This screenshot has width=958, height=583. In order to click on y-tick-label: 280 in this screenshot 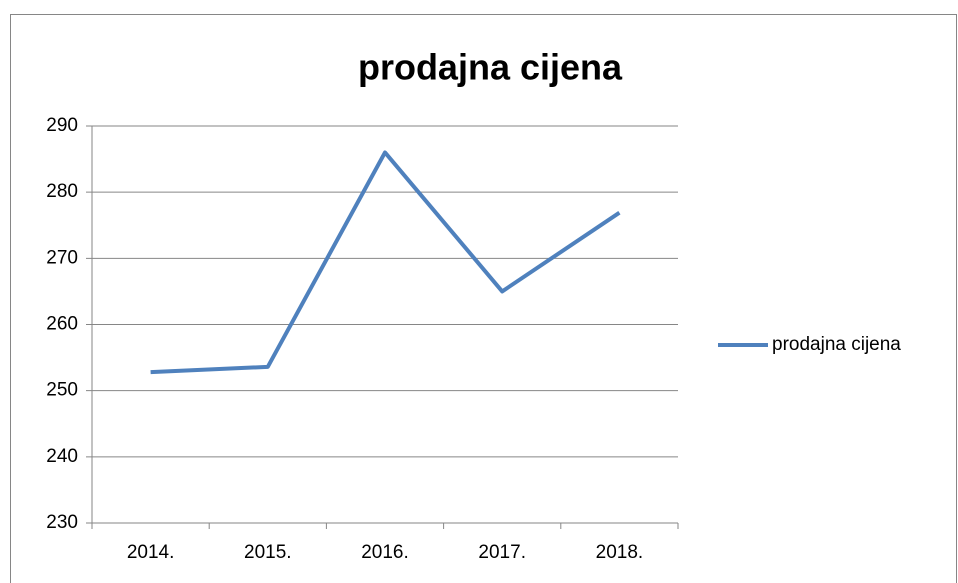, I will do `click(62, 191)`.